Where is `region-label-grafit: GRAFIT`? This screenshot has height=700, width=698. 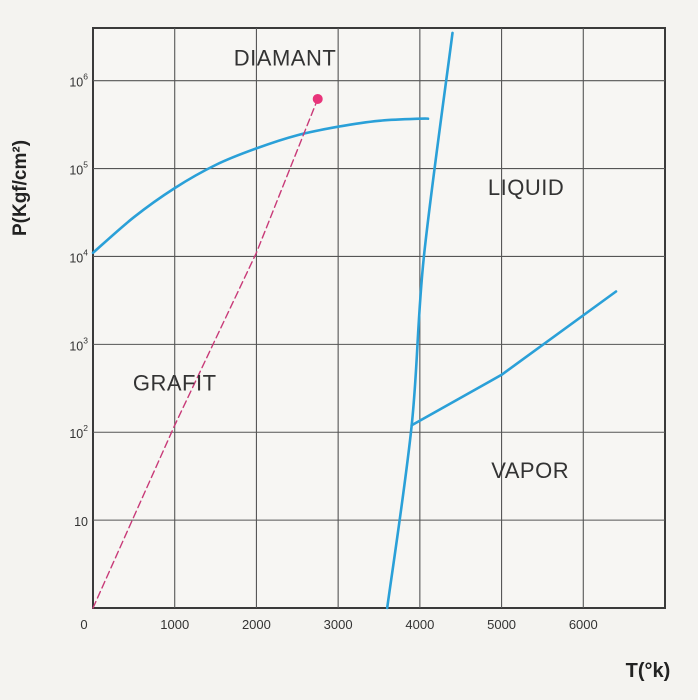 region-label-grafit: GRAFIT is located at coordinates (175, 382).